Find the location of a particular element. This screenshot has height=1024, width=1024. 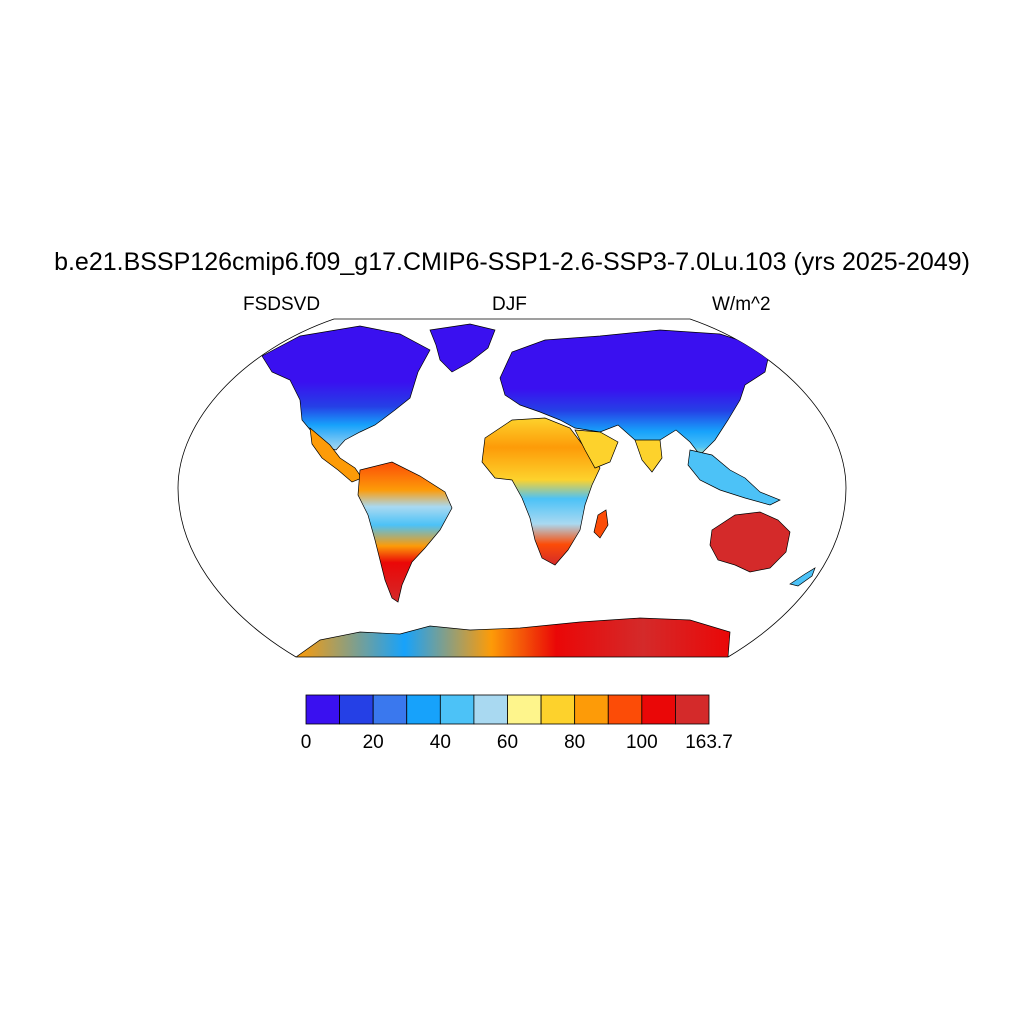

antarctica-region is located at coordinates (512, 637).